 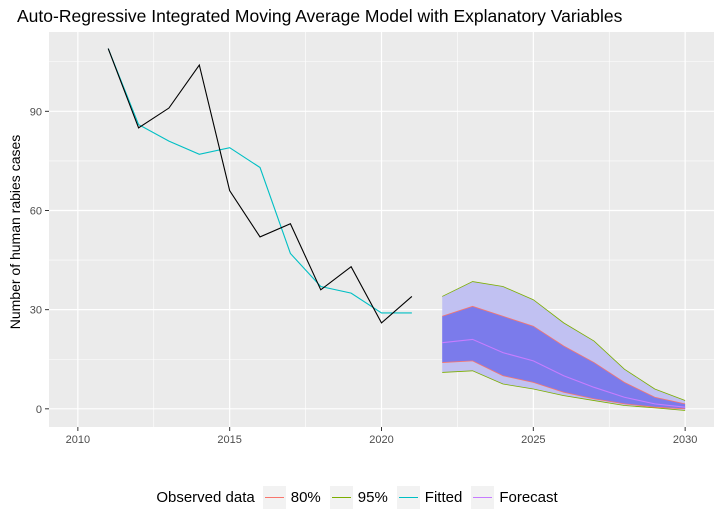 What do you see at coordinates (685, 440) in the screenshot?
I see `x-tick-label: 2030` at bounding box center [685, 440].